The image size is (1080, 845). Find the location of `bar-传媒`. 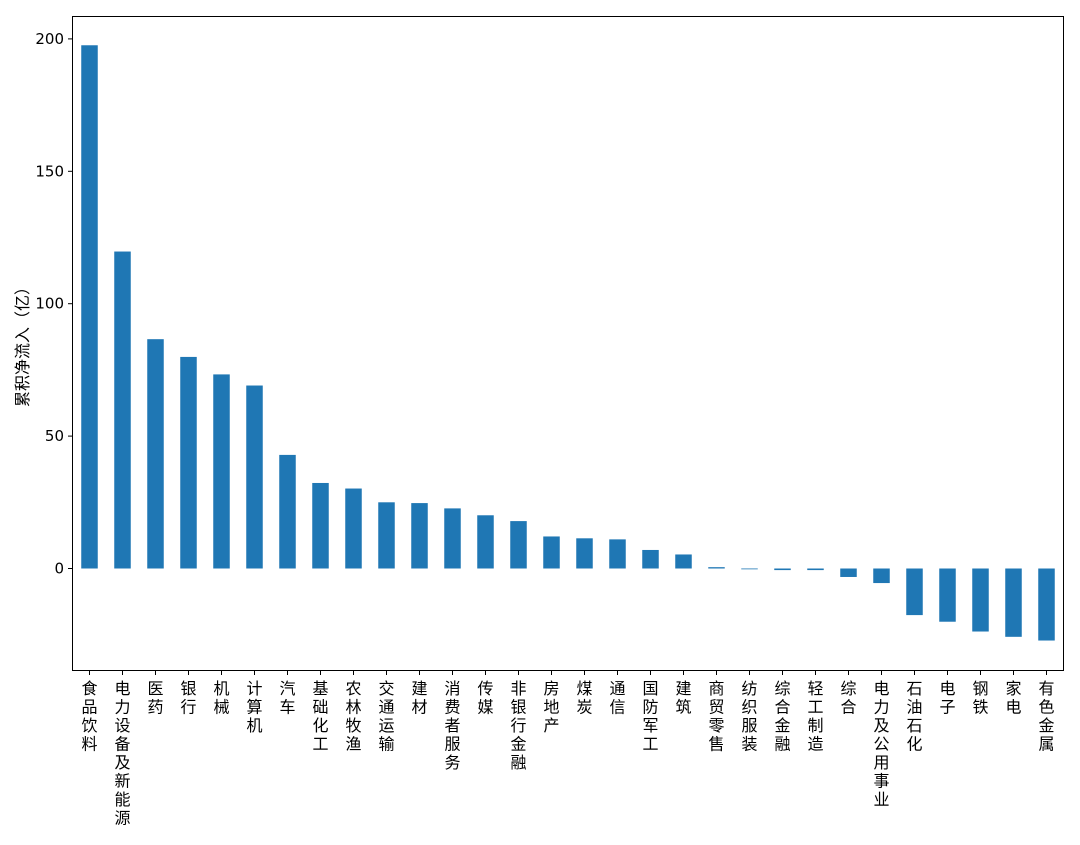

bar-传媒 is located at coordinates (485, 542).